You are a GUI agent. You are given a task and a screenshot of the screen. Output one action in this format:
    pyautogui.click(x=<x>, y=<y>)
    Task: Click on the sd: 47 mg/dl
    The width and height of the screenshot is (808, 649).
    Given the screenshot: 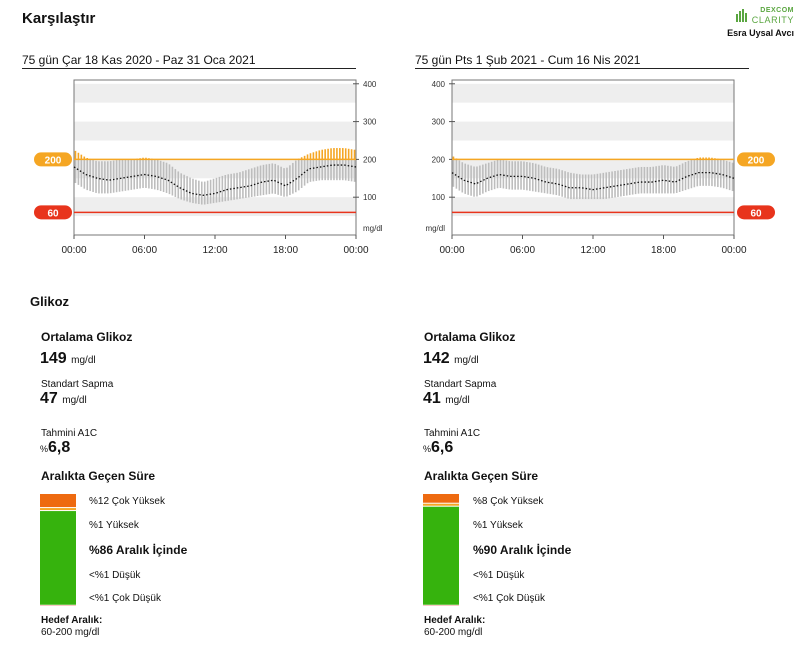 What is the action you would take?
    pyautogui.click(x=63, y=399)
    